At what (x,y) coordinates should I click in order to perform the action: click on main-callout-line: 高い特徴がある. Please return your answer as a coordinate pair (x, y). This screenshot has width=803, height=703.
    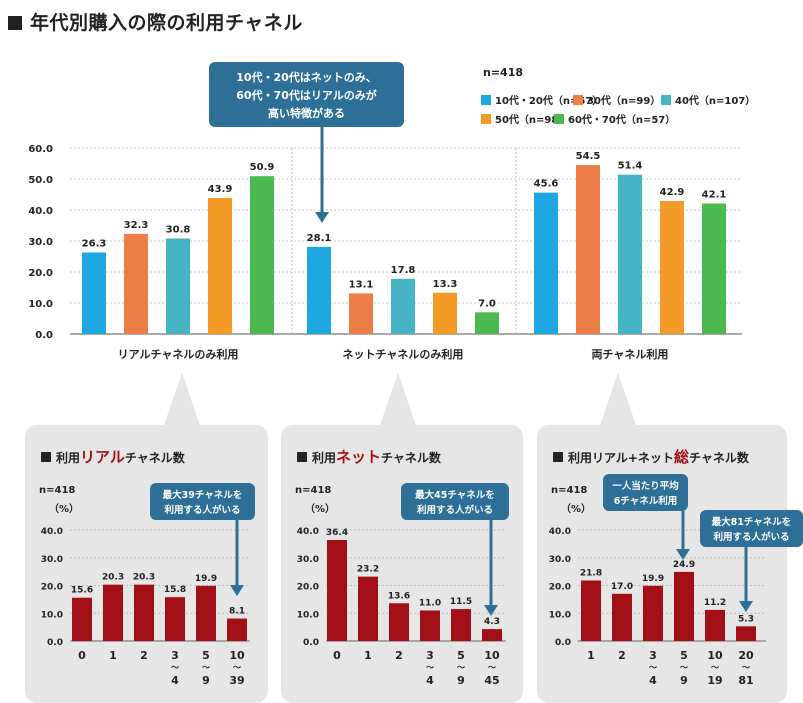
    Looking at the image, I should click on (306, 113).